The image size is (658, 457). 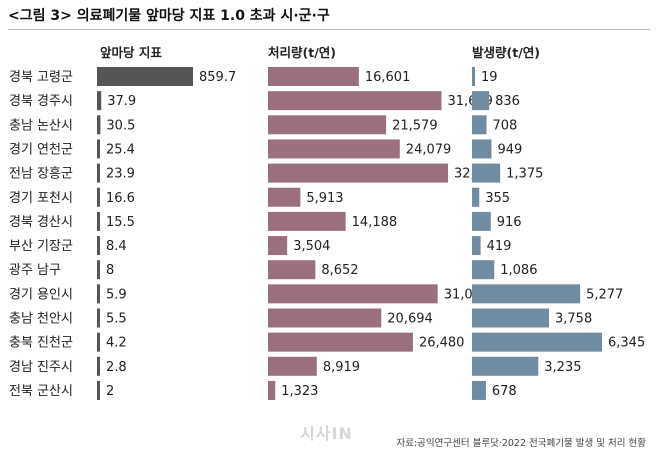 I want to click on data-label: 3,758, so click(x=573, y=319).